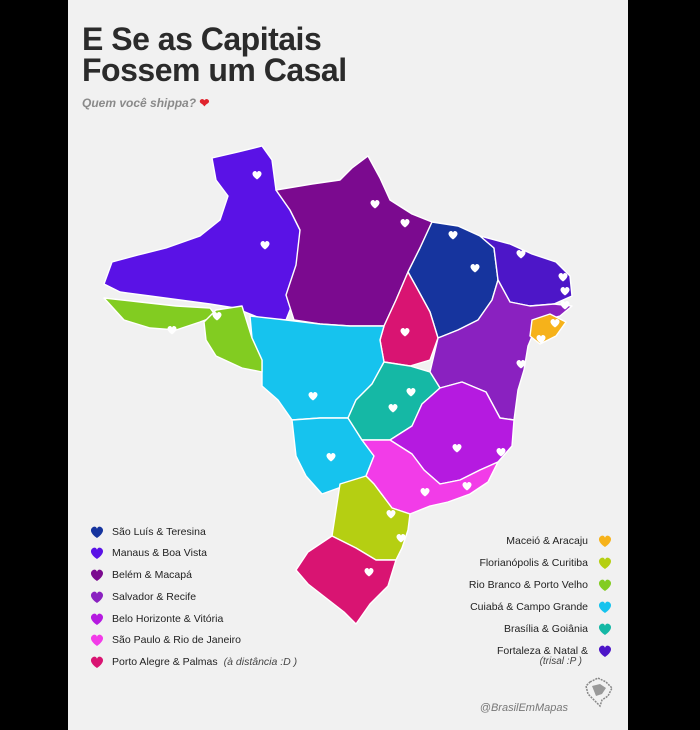 The width and height of the screenshot is (700, 730). I want to click on region-rondonia, so click(233, 339).